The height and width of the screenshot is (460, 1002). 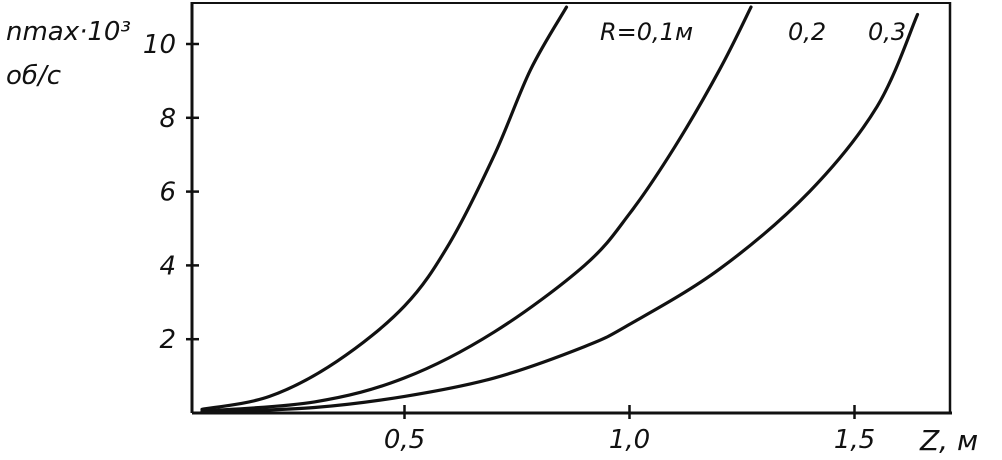 What do you see at coordinates (854, 440) in the screenshot?
I see `x-tick-label: 1,5` at bounding box center [854, 440].